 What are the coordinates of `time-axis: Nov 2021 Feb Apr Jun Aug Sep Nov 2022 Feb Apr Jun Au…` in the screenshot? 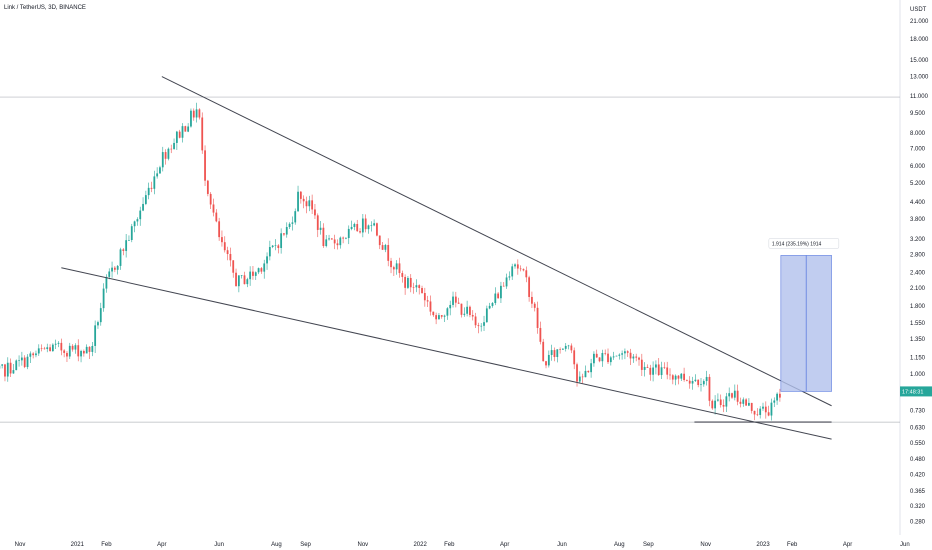 It's located at (462, 545).